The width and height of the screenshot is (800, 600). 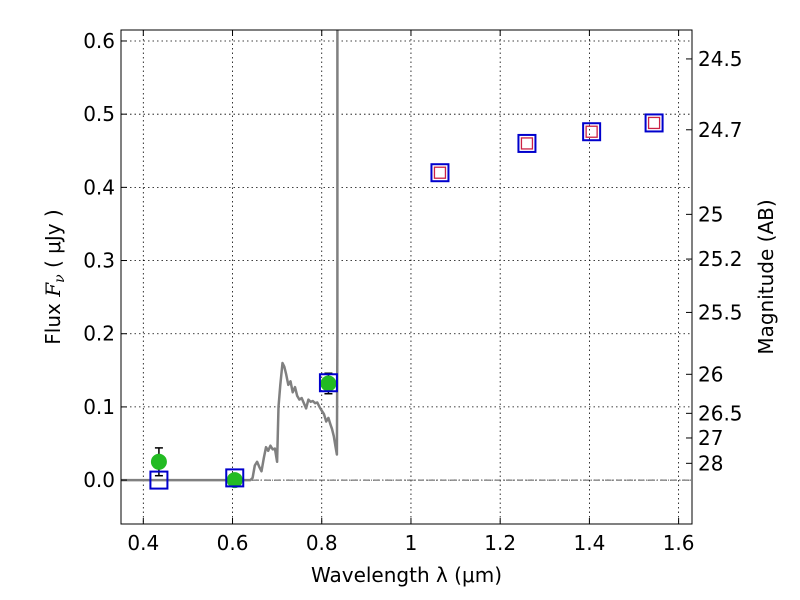 I want to click on right-tick-label: 25.2, so click(x=720, y=259).